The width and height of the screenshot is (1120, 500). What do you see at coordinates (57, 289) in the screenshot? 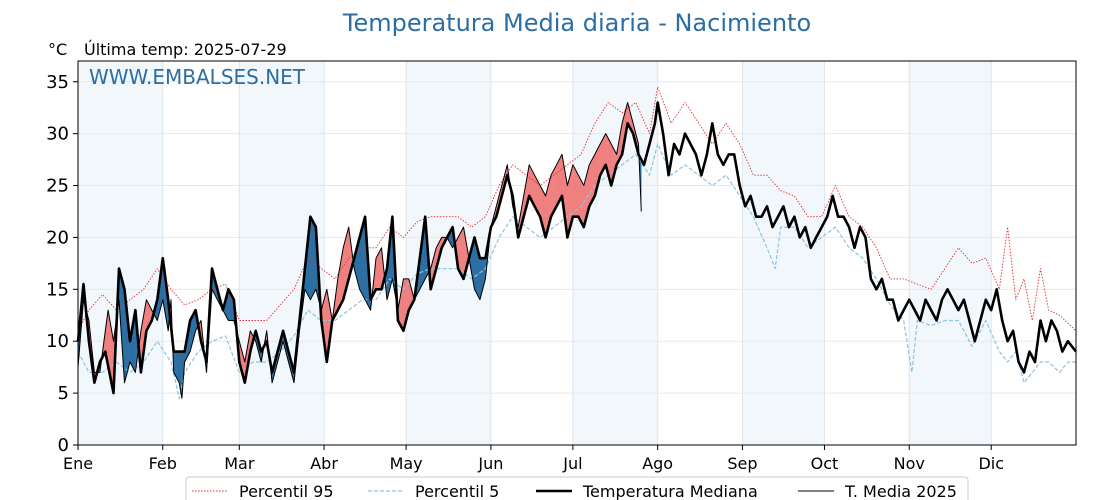
I see `y-tick-label-15: 15` at bounding box center [57, 289].